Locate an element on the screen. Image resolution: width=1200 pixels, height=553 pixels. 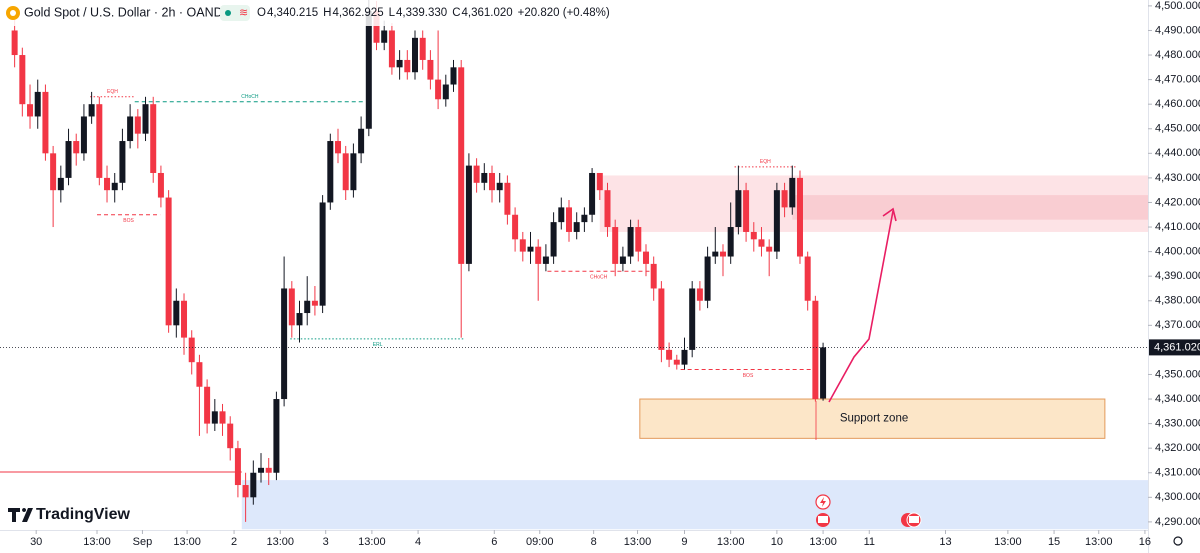
ohlc-value: 4,339.330 is located at coordinates (421, 13).